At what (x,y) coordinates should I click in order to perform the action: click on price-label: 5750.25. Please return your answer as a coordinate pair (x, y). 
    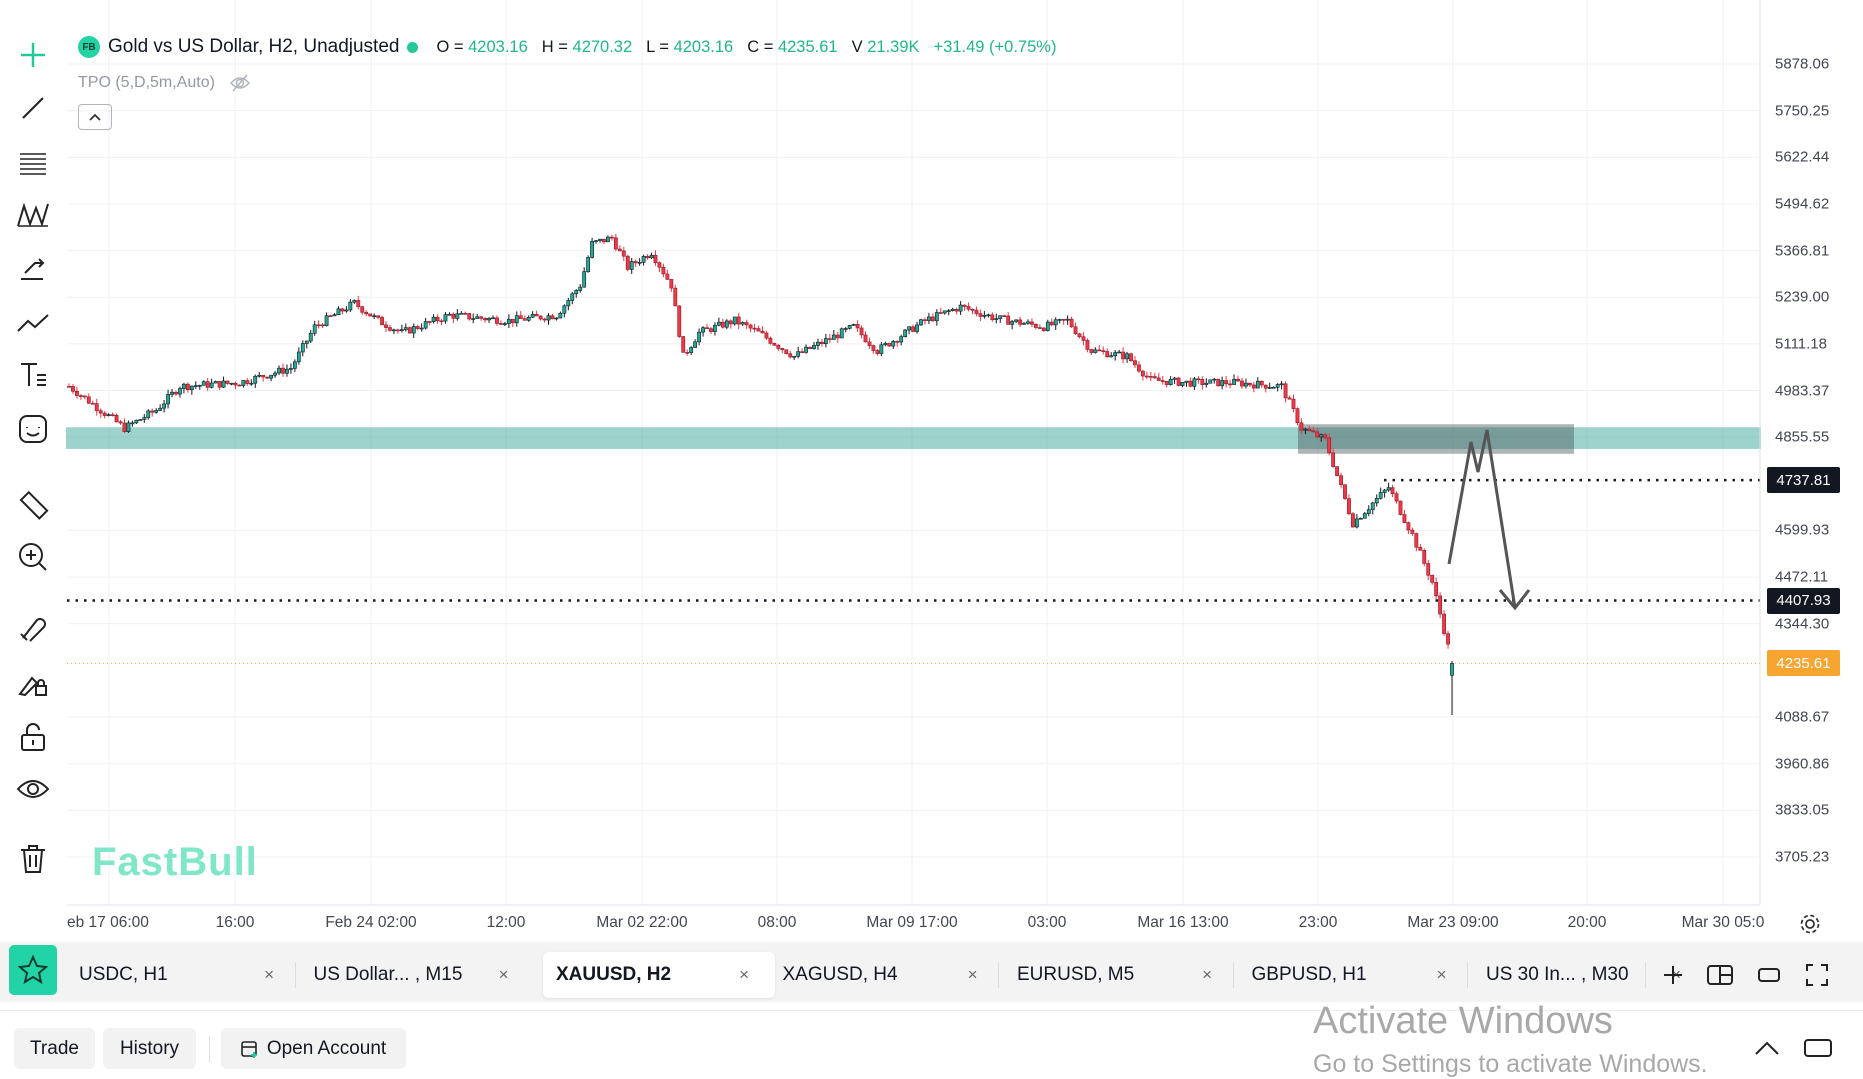
    Looking at the image, I should click on (1802, 111).